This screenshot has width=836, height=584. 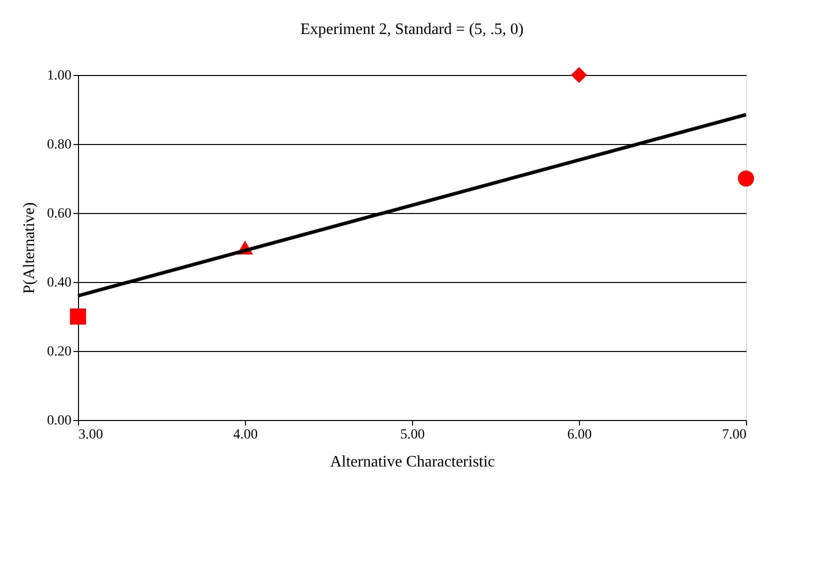 I want to click on x-tick-label: 6.00, so click(x=579, y=435).